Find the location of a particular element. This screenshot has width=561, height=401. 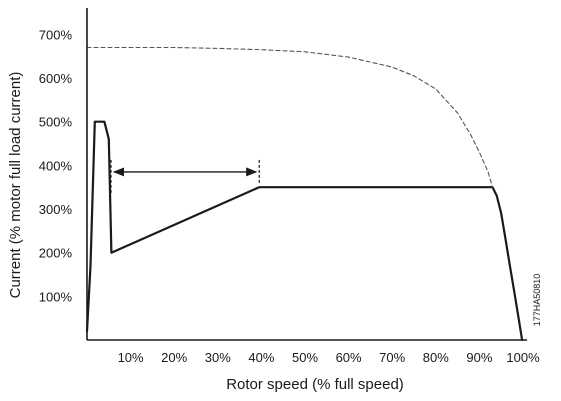

y-tick-label: 700% is located at coordinates (56, 34).